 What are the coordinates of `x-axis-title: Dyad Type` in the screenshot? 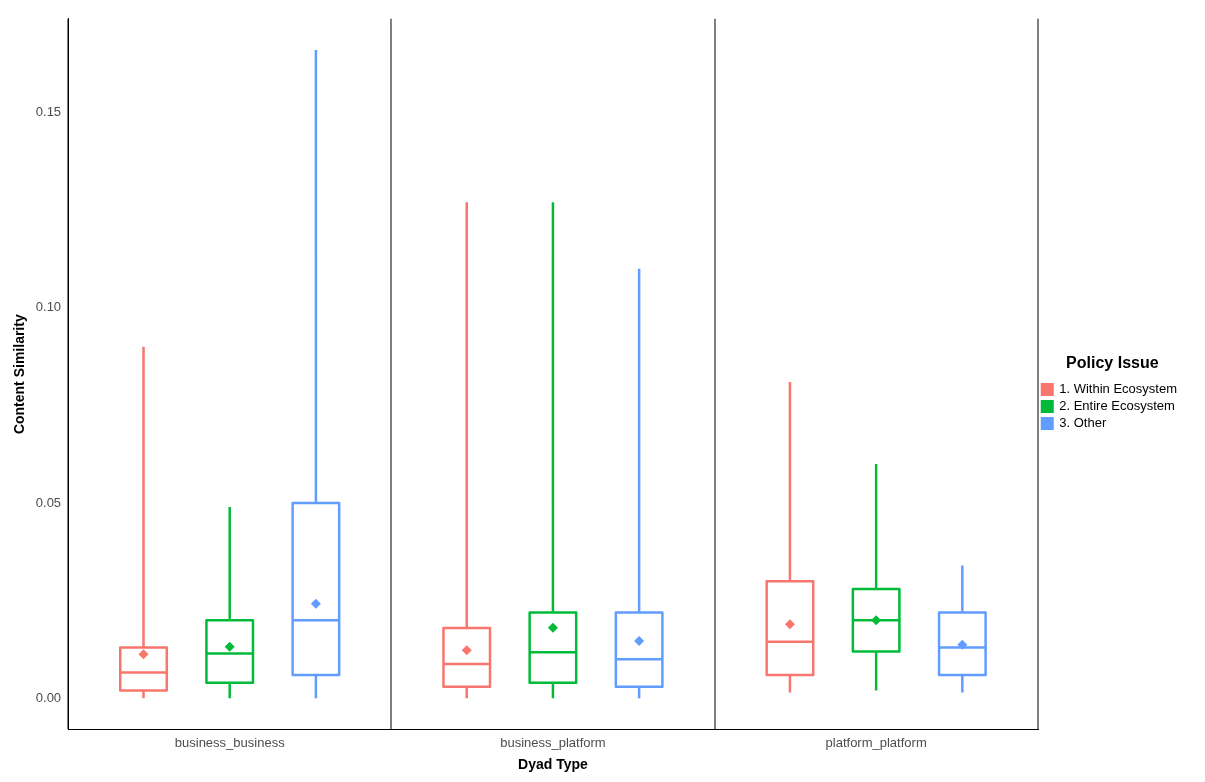 It's located at (553, 764).